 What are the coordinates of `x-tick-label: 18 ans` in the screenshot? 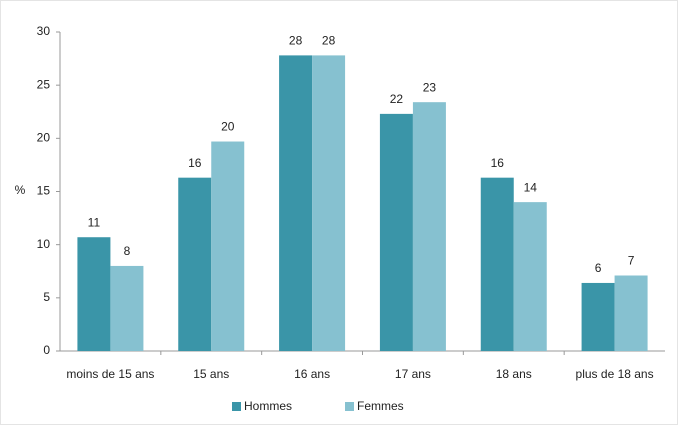 It's located at (513, 374).